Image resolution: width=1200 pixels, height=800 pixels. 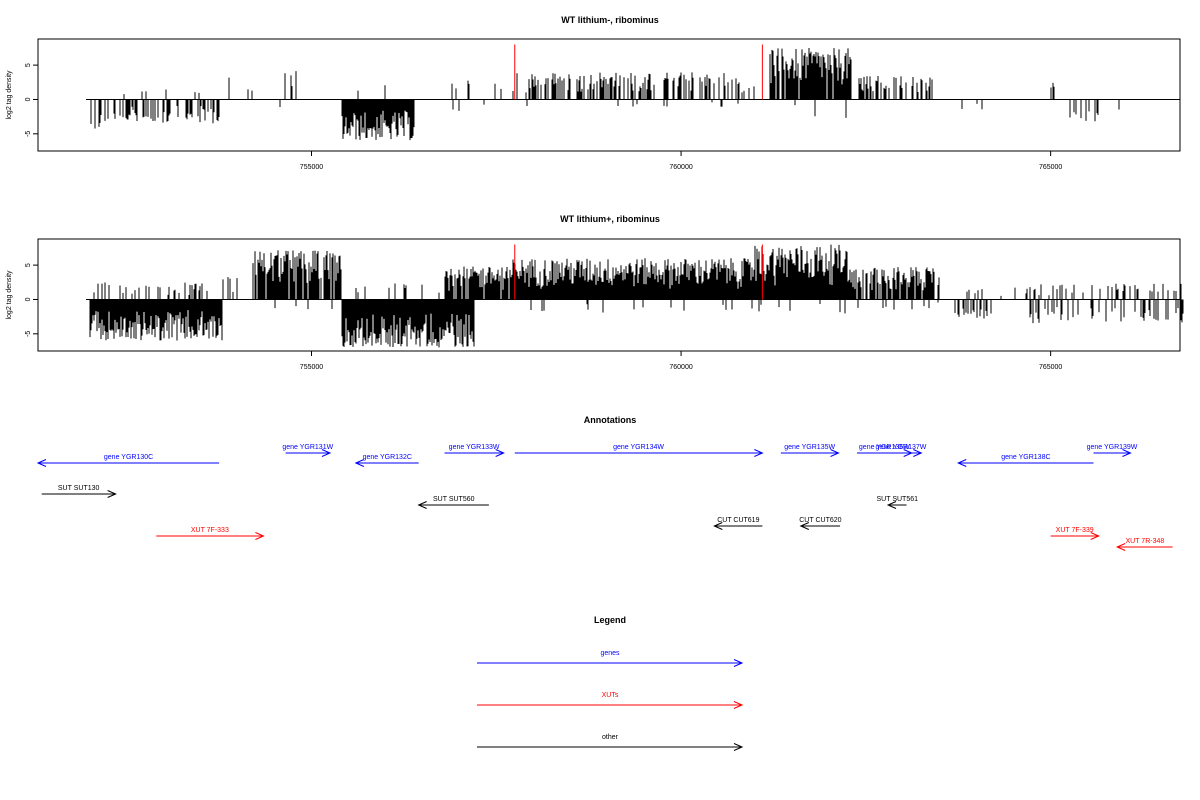 I want to click on annotation-label: gene YGR131W, so click(x=307, y=447).